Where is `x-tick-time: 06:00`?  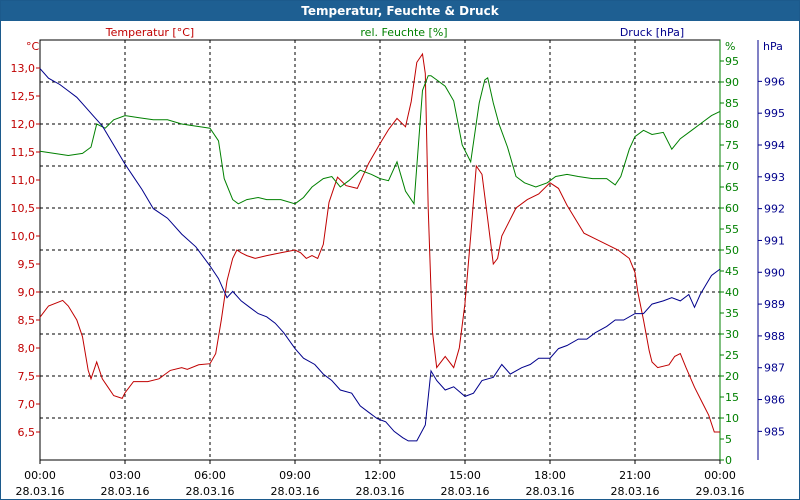
x-tick-time: 06:00 is located at coordinates (210, 475).